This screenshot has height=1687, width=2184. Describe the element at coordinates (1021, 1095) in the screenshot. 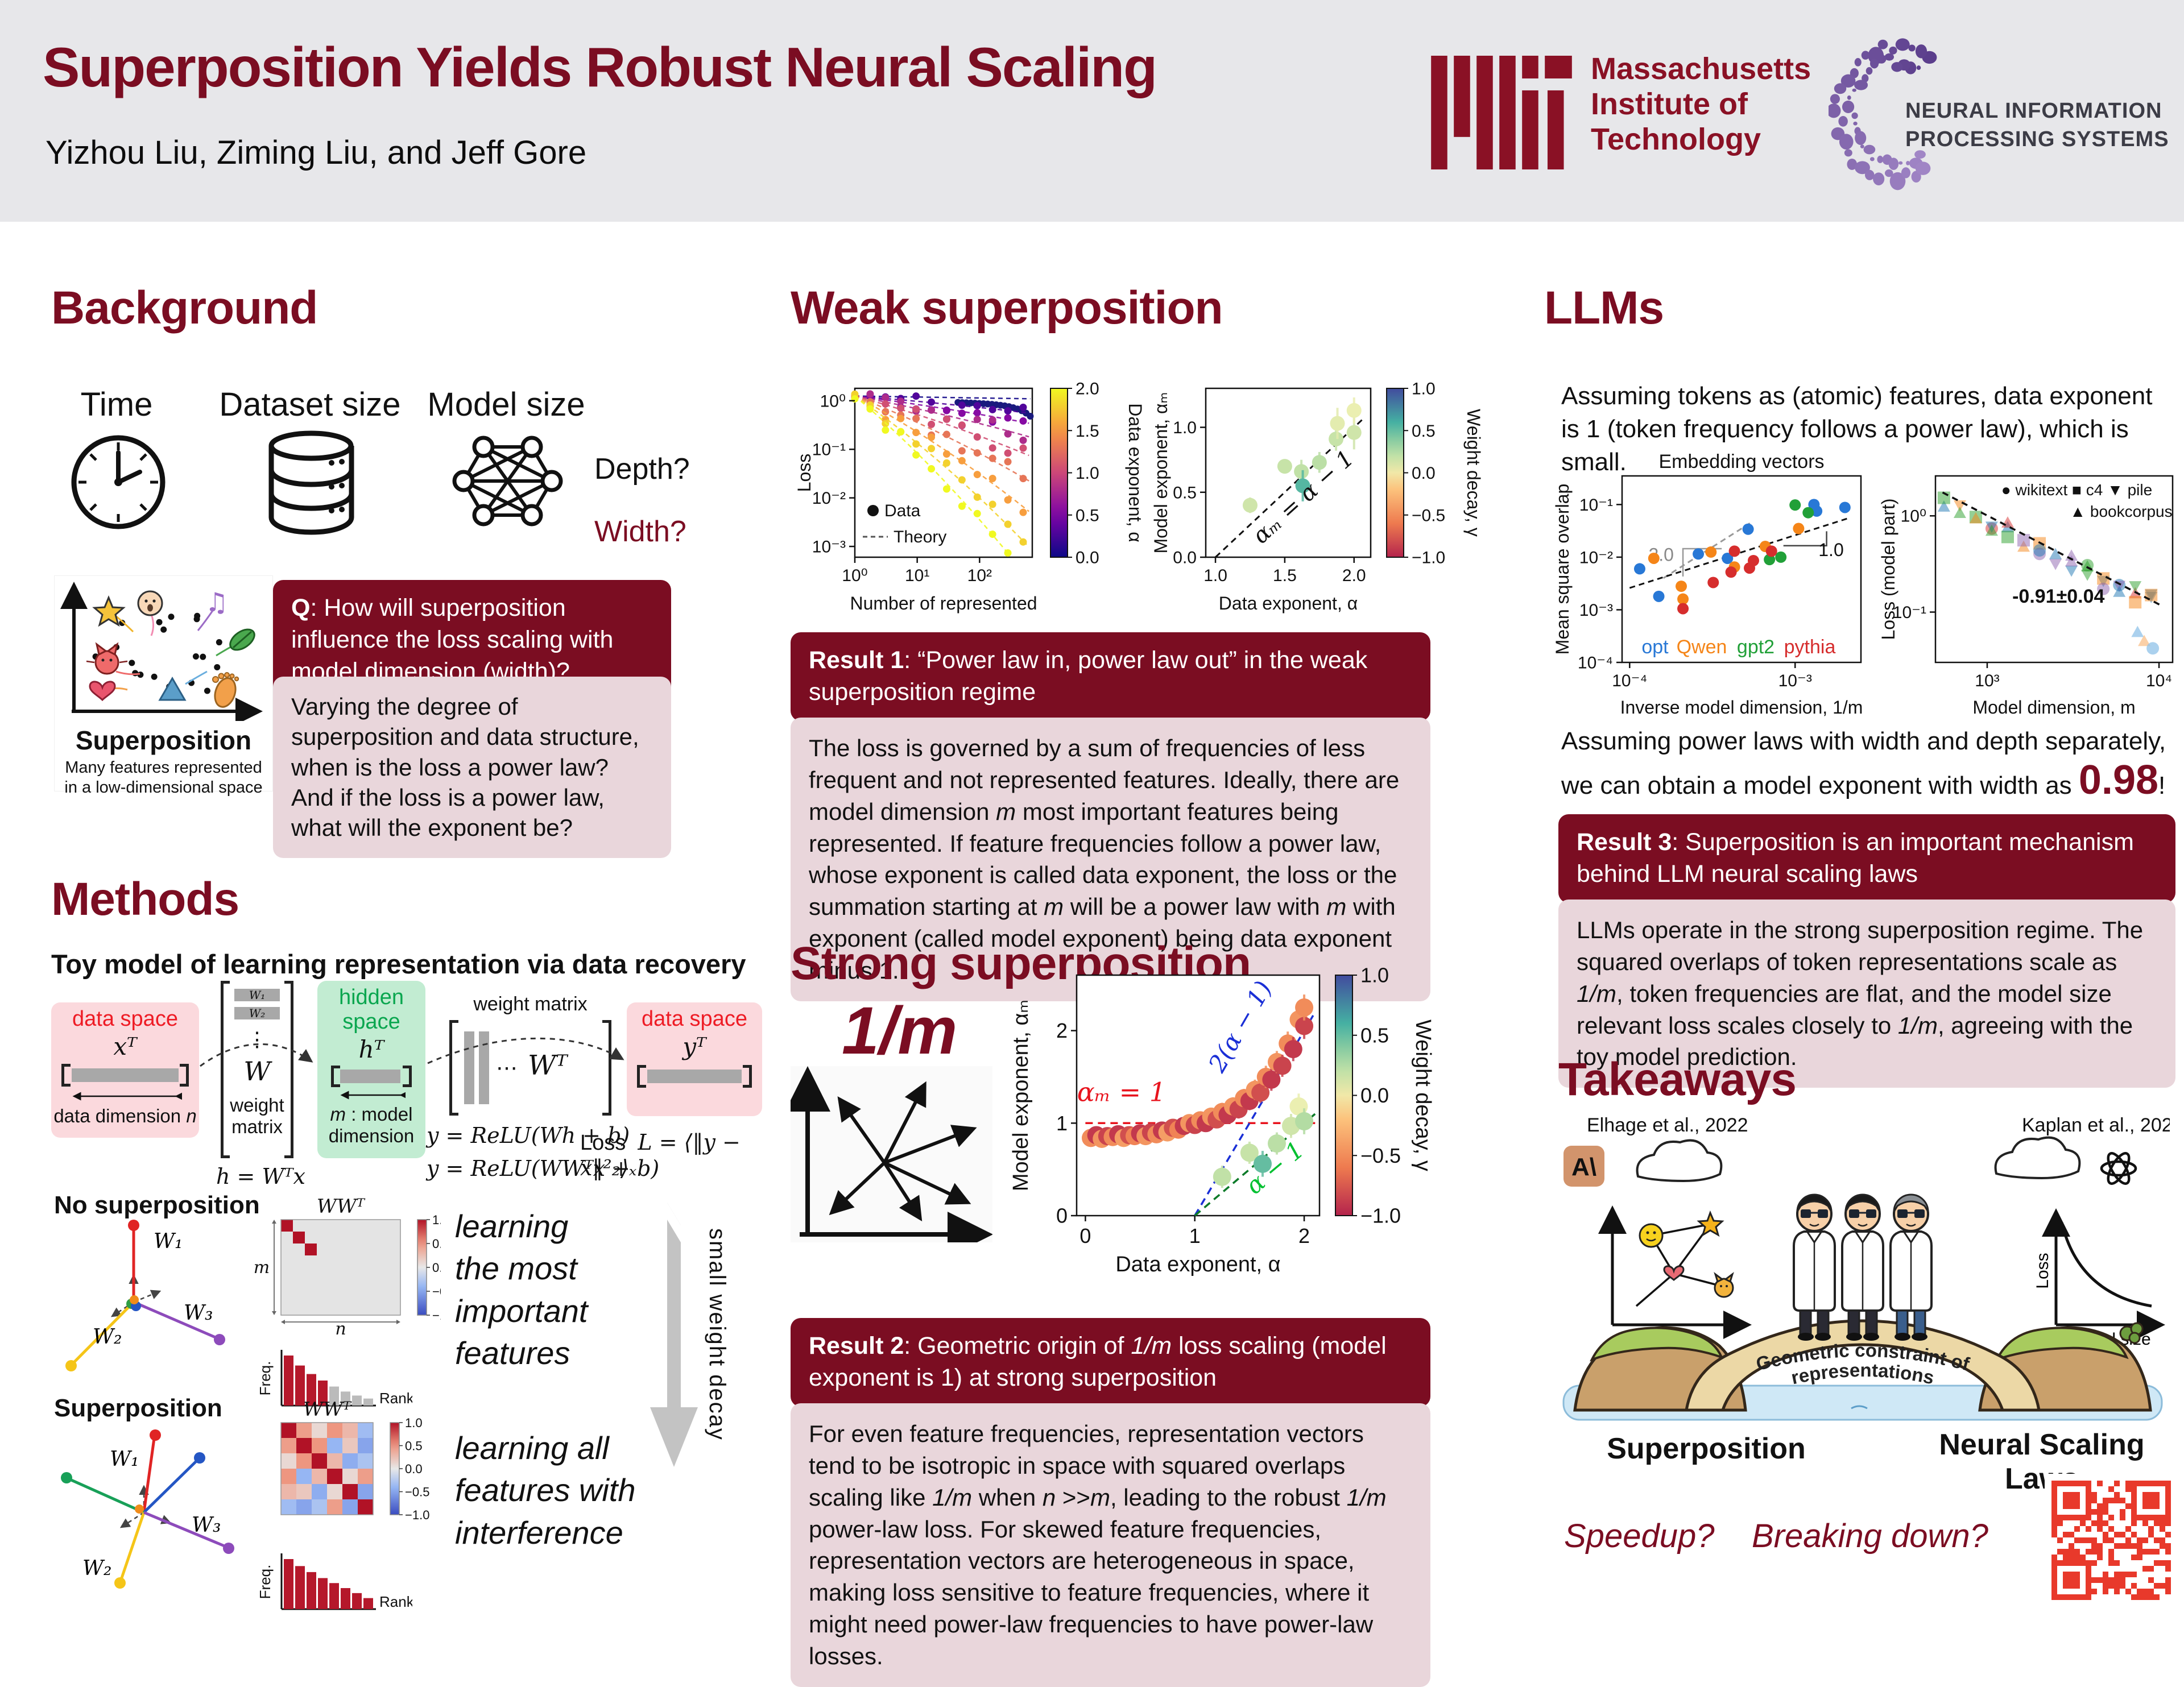

I see `svg-text: Model exponent, αₘ` at that location.